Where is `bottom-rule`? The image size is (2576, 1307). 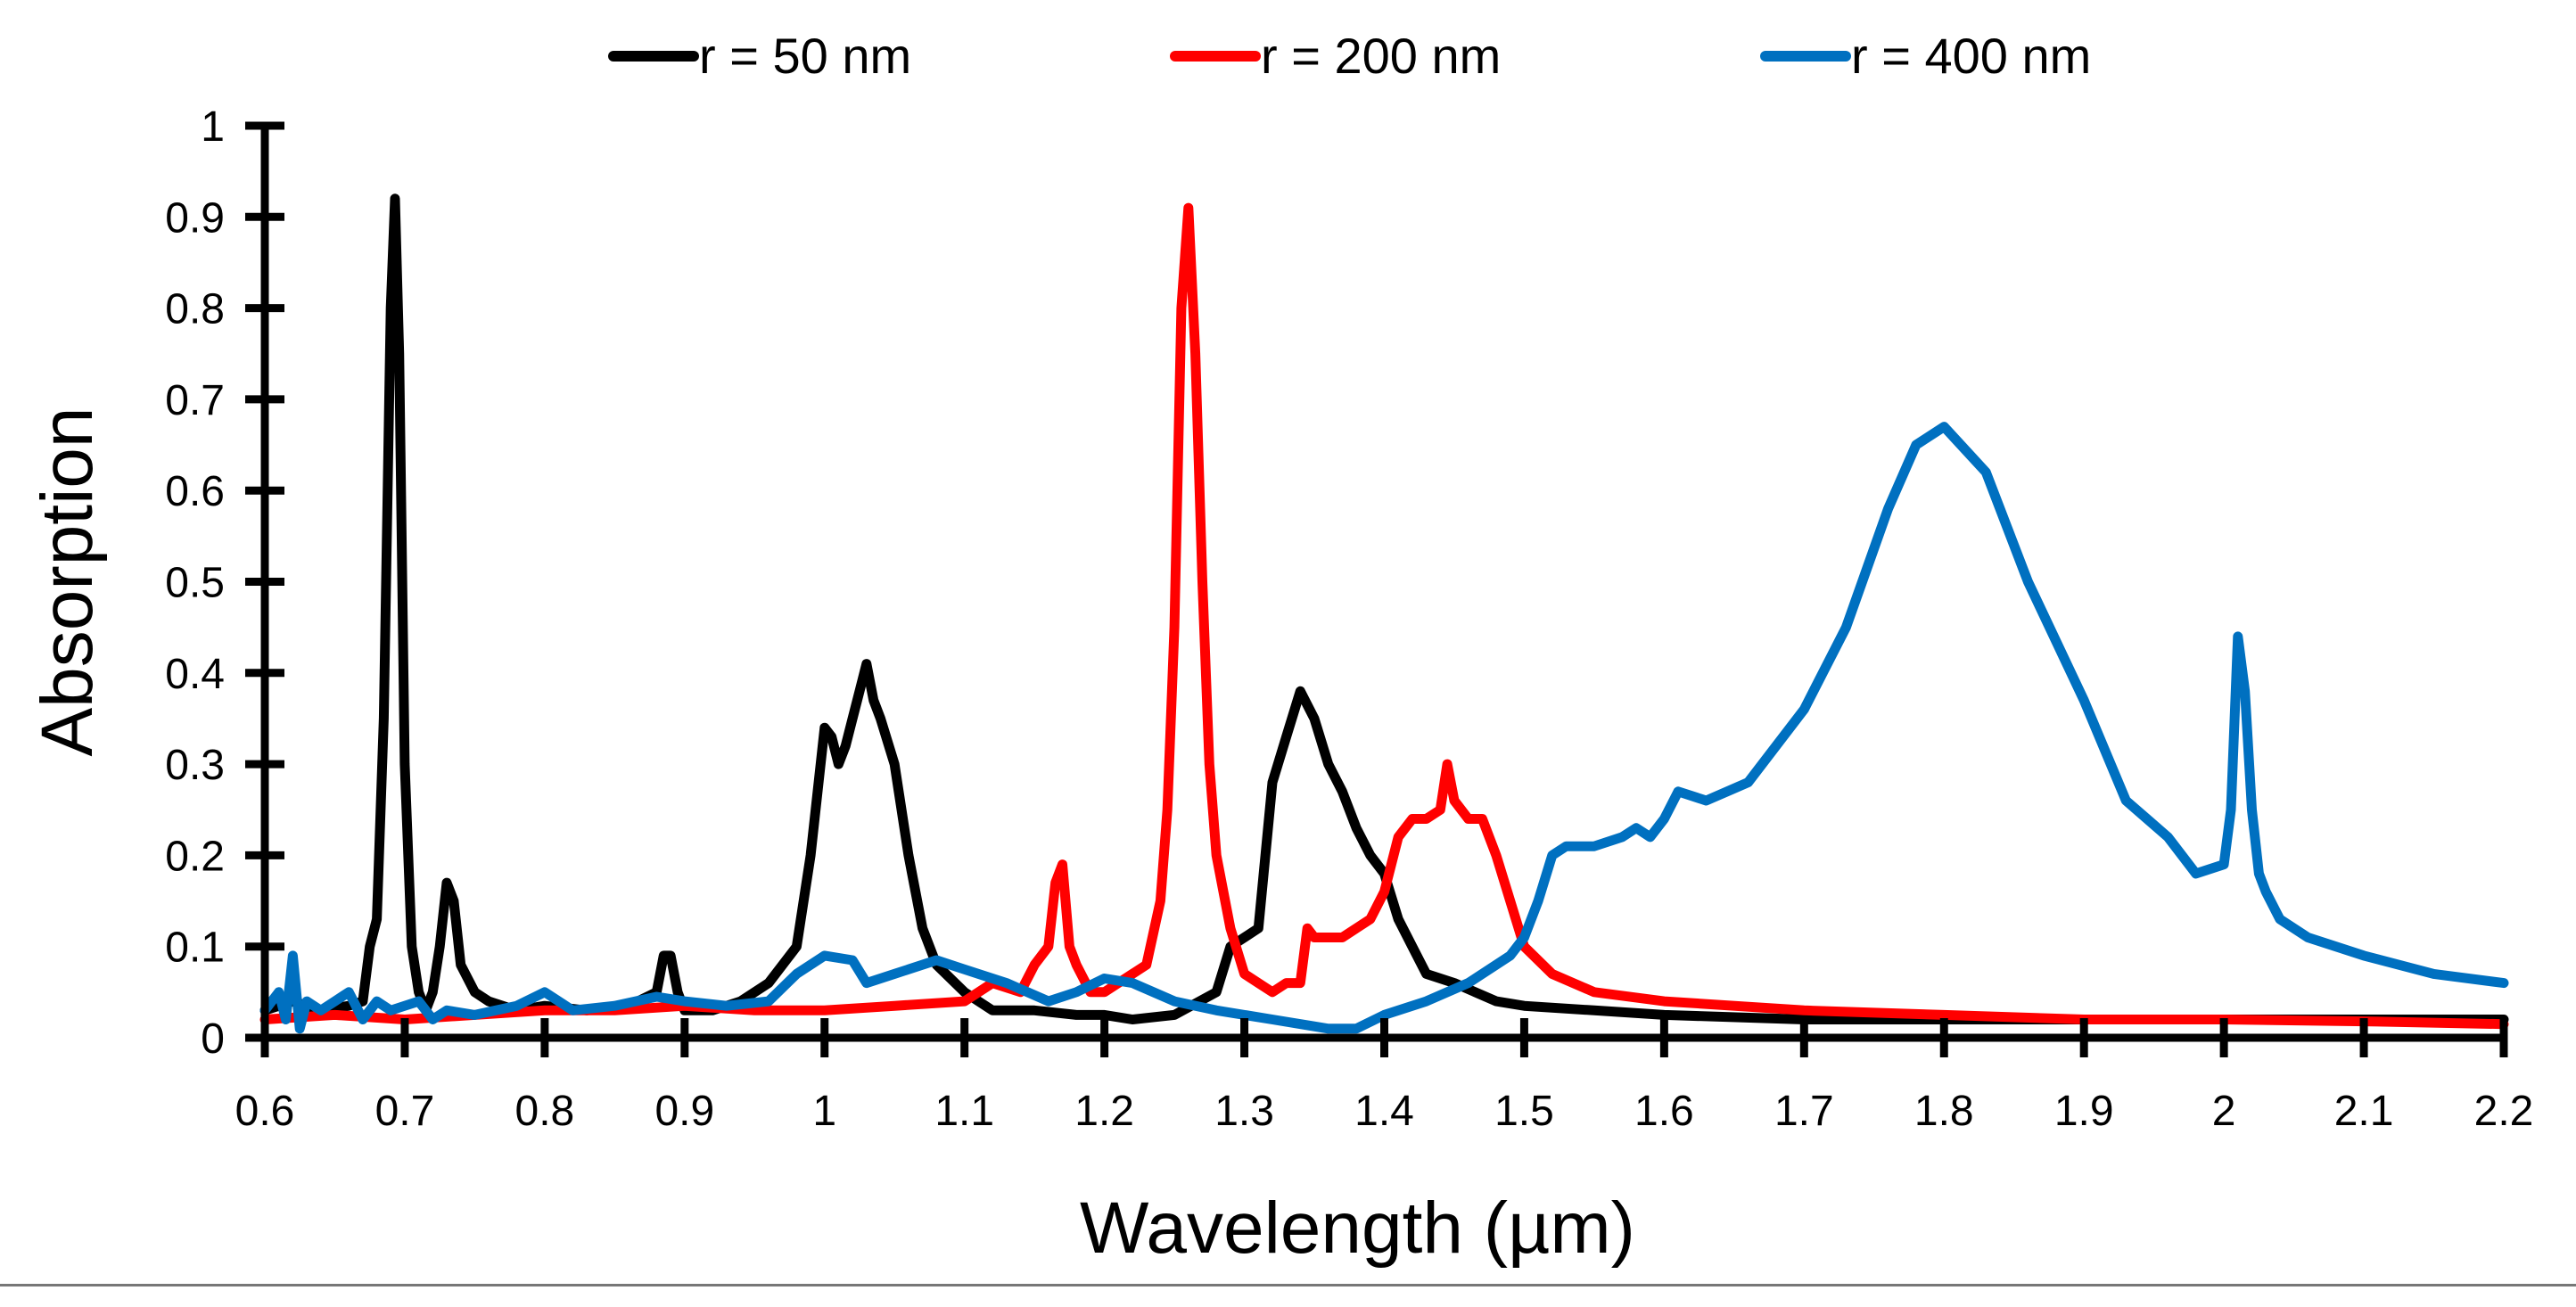 bottom-rule is located at coordinates (1288, 1285).